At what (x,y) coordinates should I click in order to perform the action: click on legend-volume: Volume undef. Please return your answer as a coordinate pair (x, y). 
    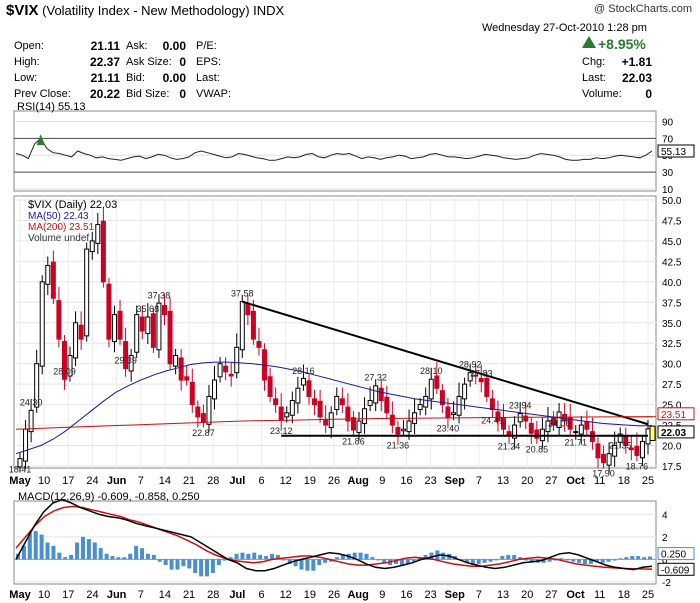
    Looking at the image, I should click on (58, 238).